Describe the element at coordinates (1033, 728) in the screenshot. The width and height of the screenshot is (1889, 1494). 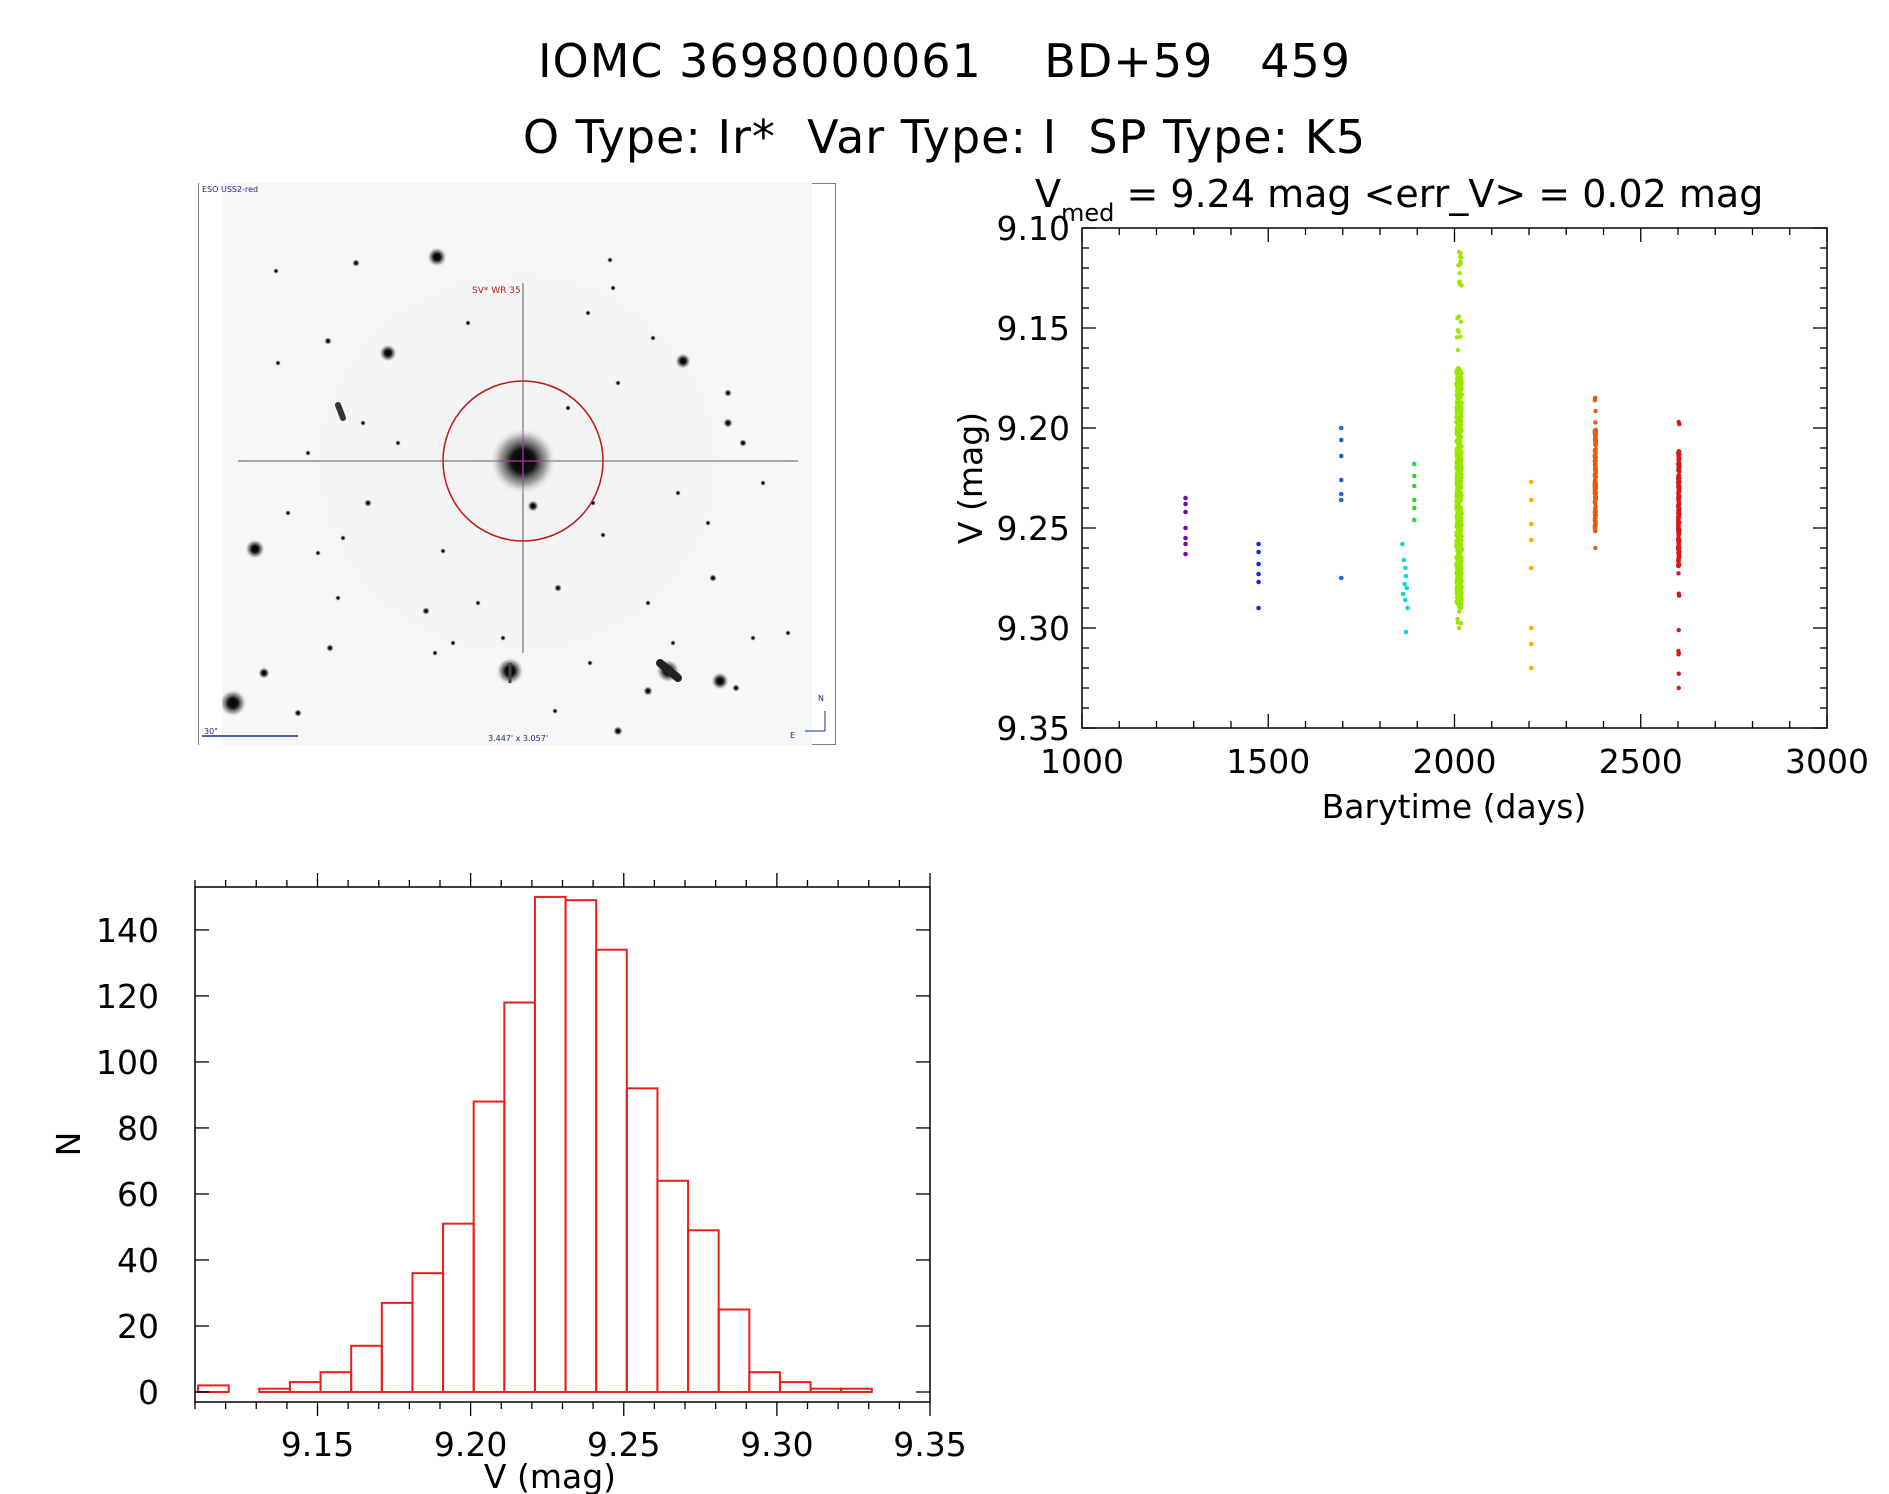
I see `lc-y-tick-label: 9.35` at that location.